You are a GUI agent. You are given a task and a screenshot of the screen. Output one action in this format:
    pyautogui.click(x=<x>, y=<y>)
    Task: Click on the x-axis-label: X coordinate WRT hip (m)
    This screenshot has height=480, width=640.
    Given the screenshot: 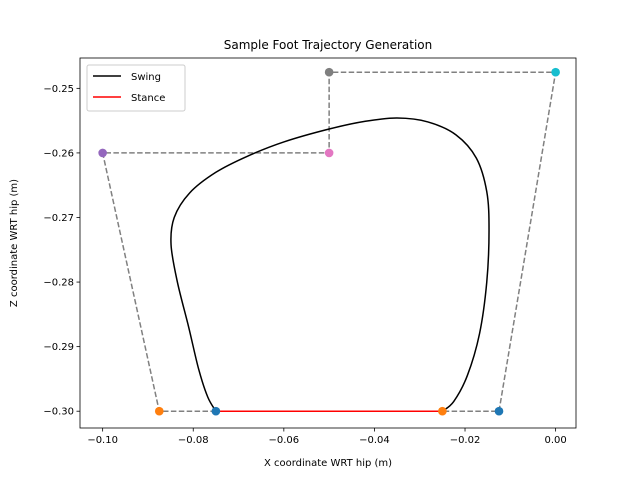 What is the action you would take?
    pyautogui.click(x=328, y=463)
    